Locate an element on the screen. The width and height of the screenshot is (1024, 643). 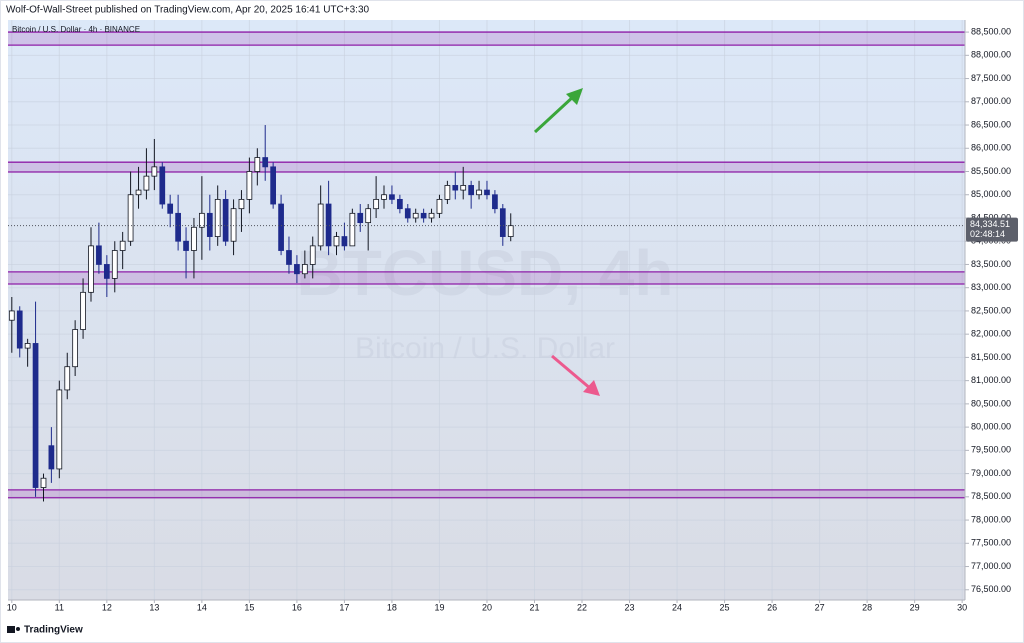
up-arrow is located at coordinates (558, 111).